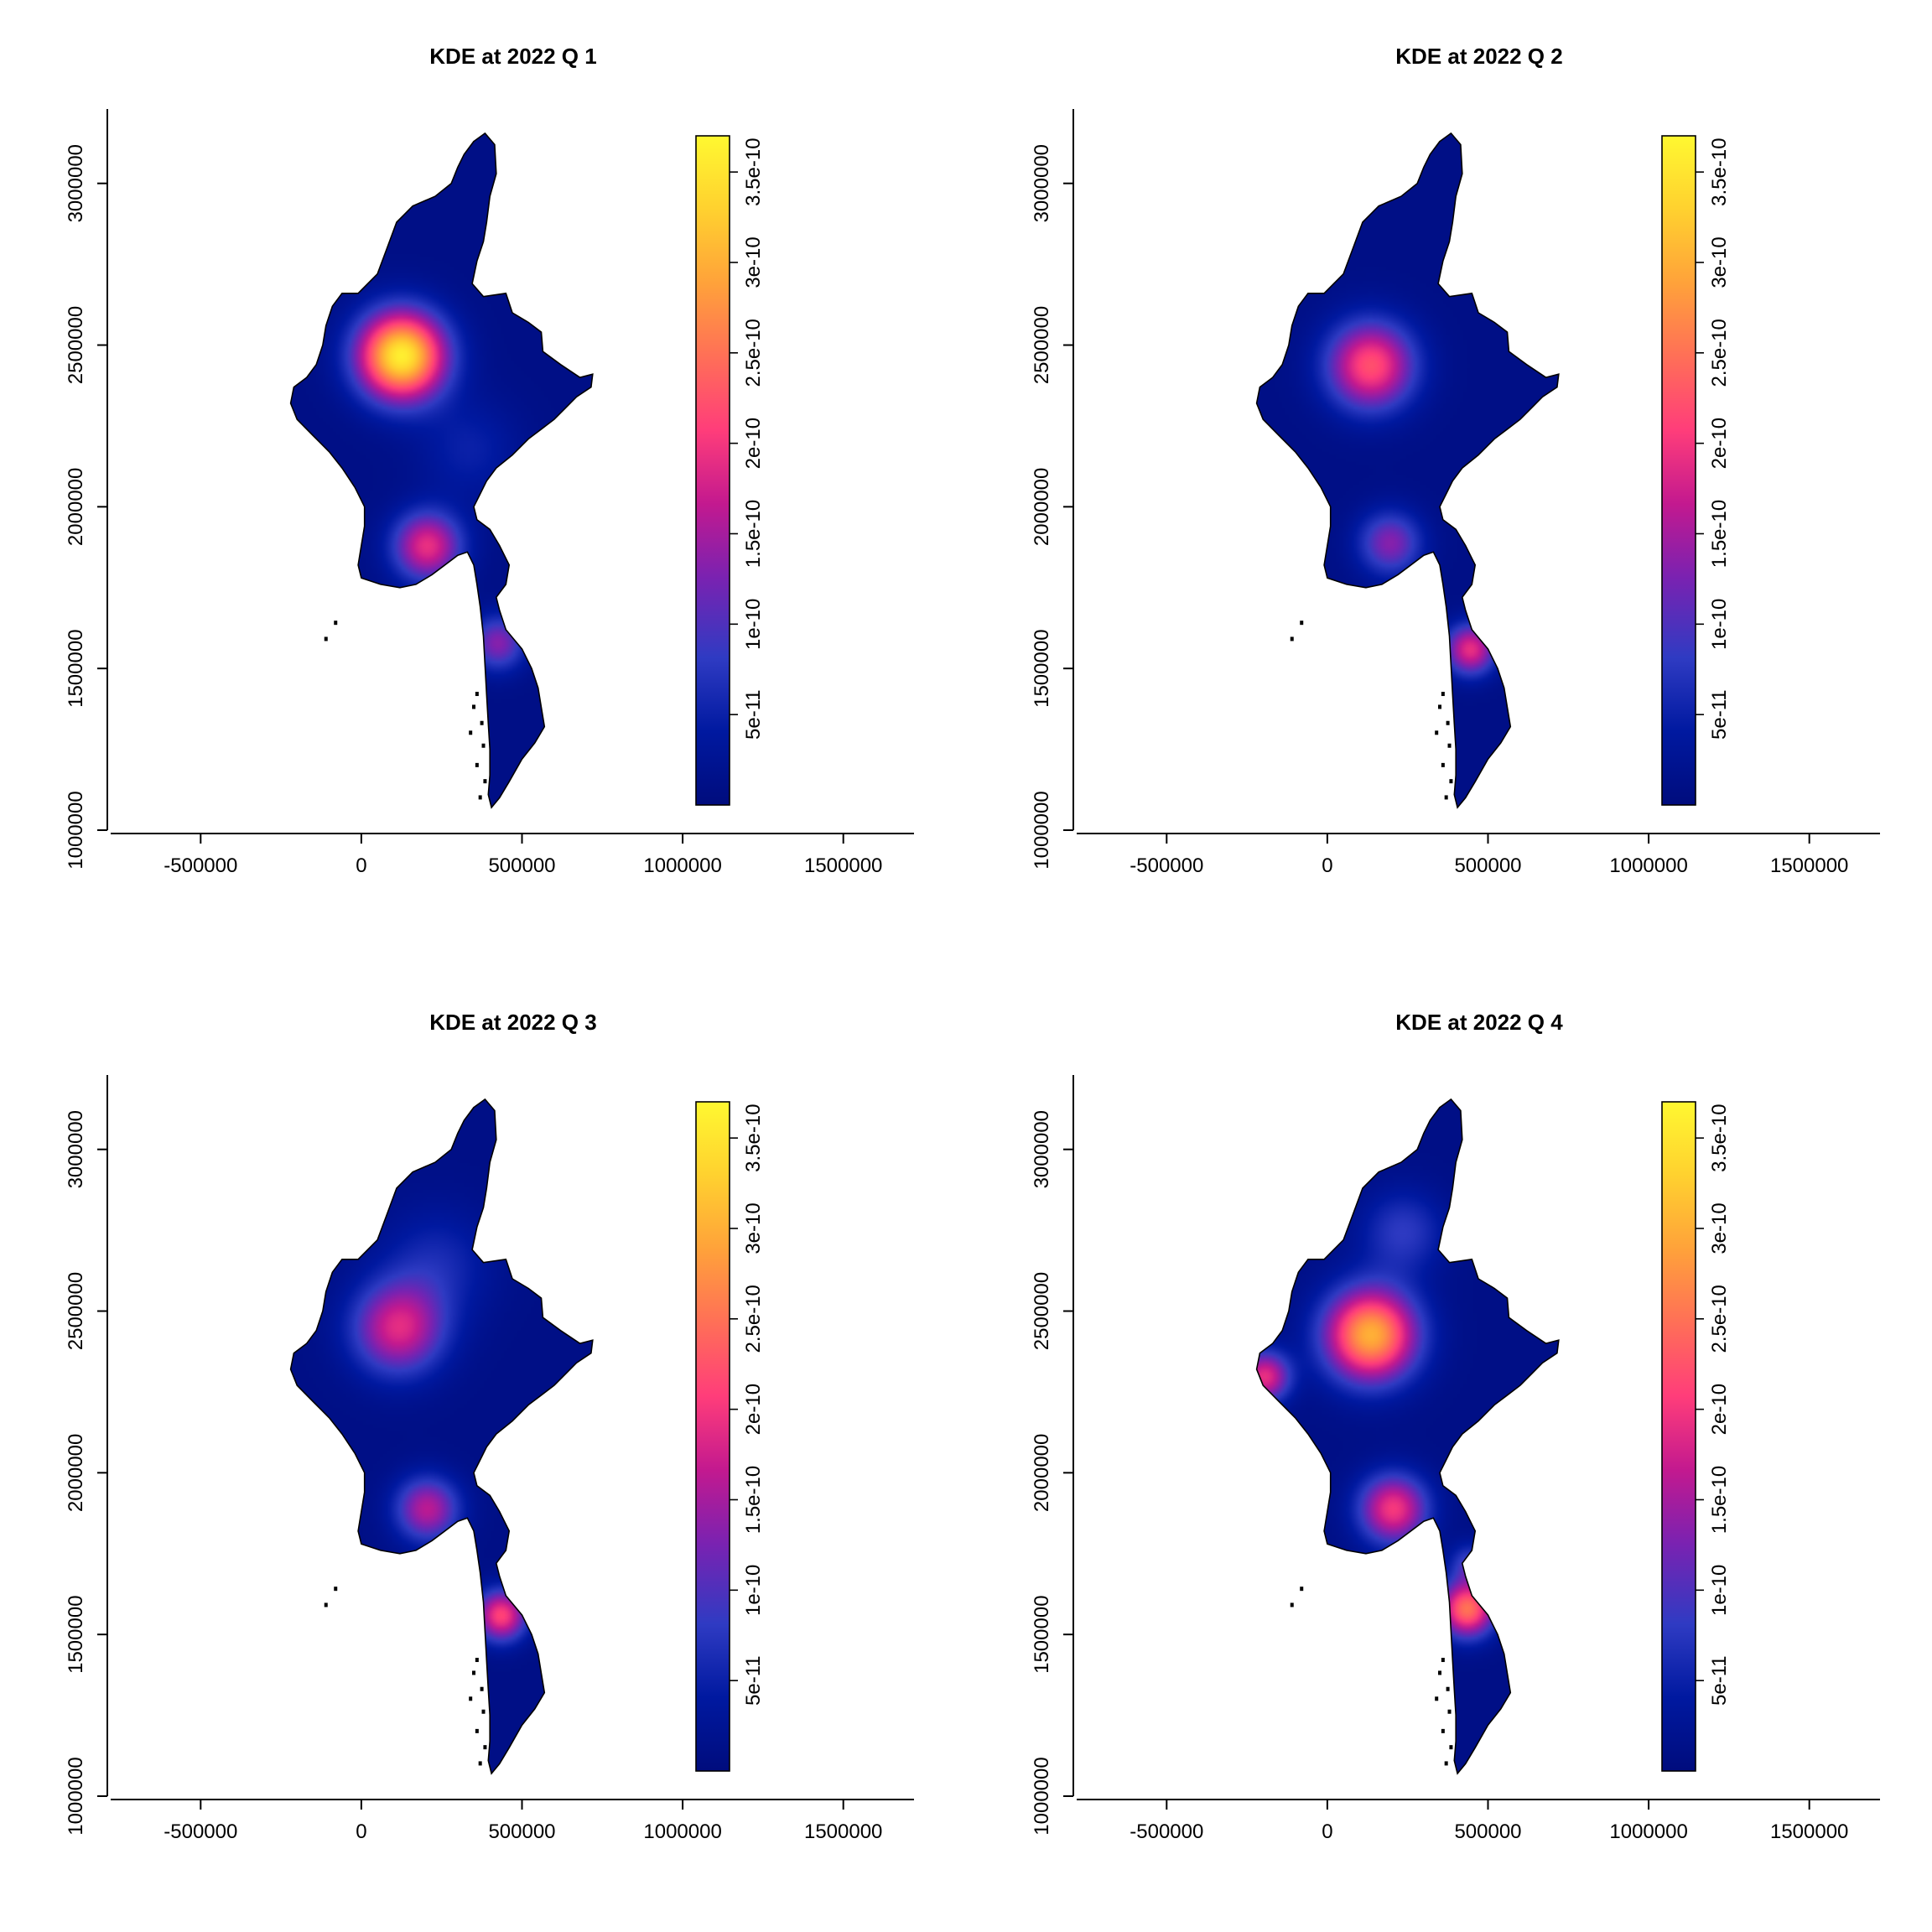 Image resolution: width=1932 pixels, height=1932 pixels. What do you see at coordinates (1809, 865) in the screenshot?
I see `x-tick-label: 1500000` at bounding box center [1809, 865].